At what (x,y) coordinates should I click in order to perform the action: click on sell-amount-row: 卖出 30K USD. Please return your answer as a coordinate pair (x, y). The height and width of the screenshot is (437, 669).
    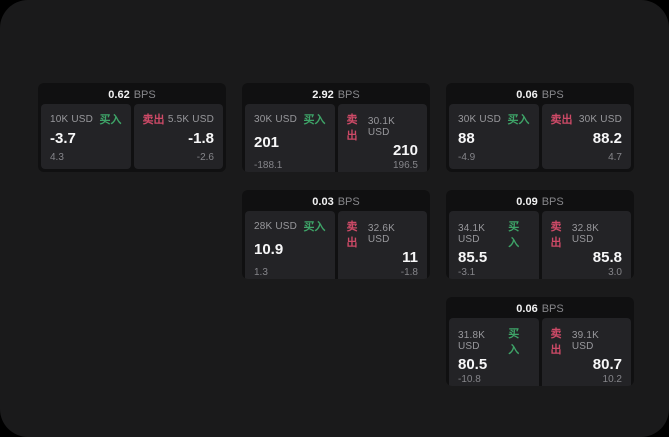
    Looking at the image, I should click on (587, 119).